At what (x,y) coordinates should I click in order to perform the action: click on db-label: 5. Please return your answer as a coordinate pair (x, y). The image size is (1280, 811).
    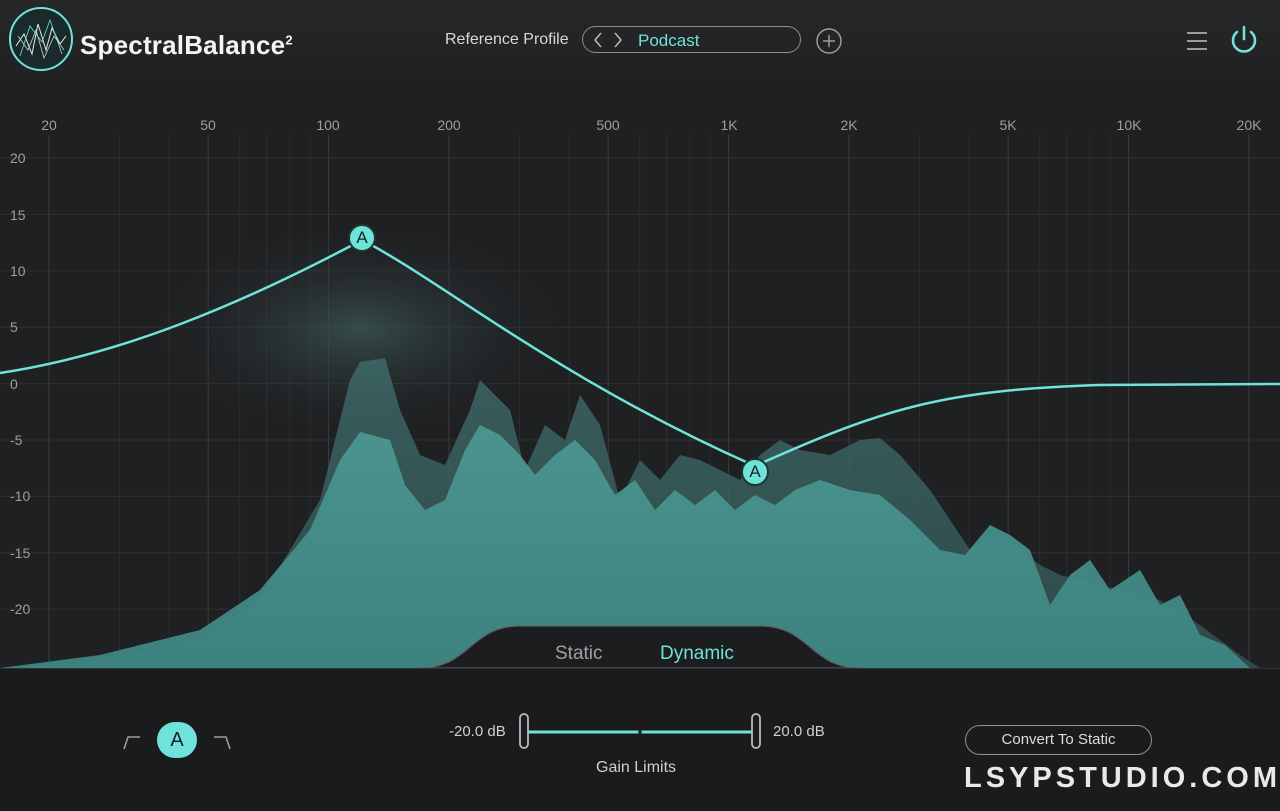
    Looking at the image, I should click on (14, 327).